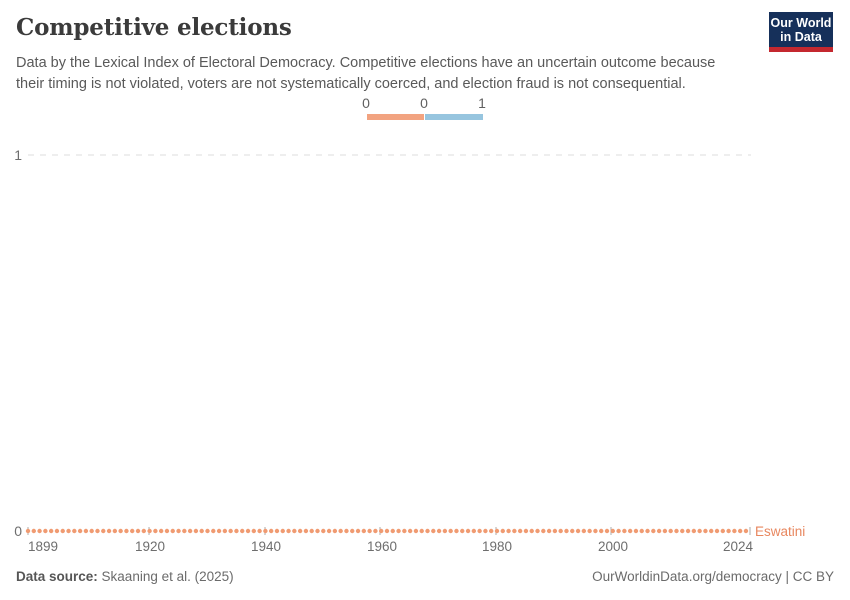 This screenshot has height=600, width=850. I want to click on series-entity-label: Eswatini, so click(780, 531).